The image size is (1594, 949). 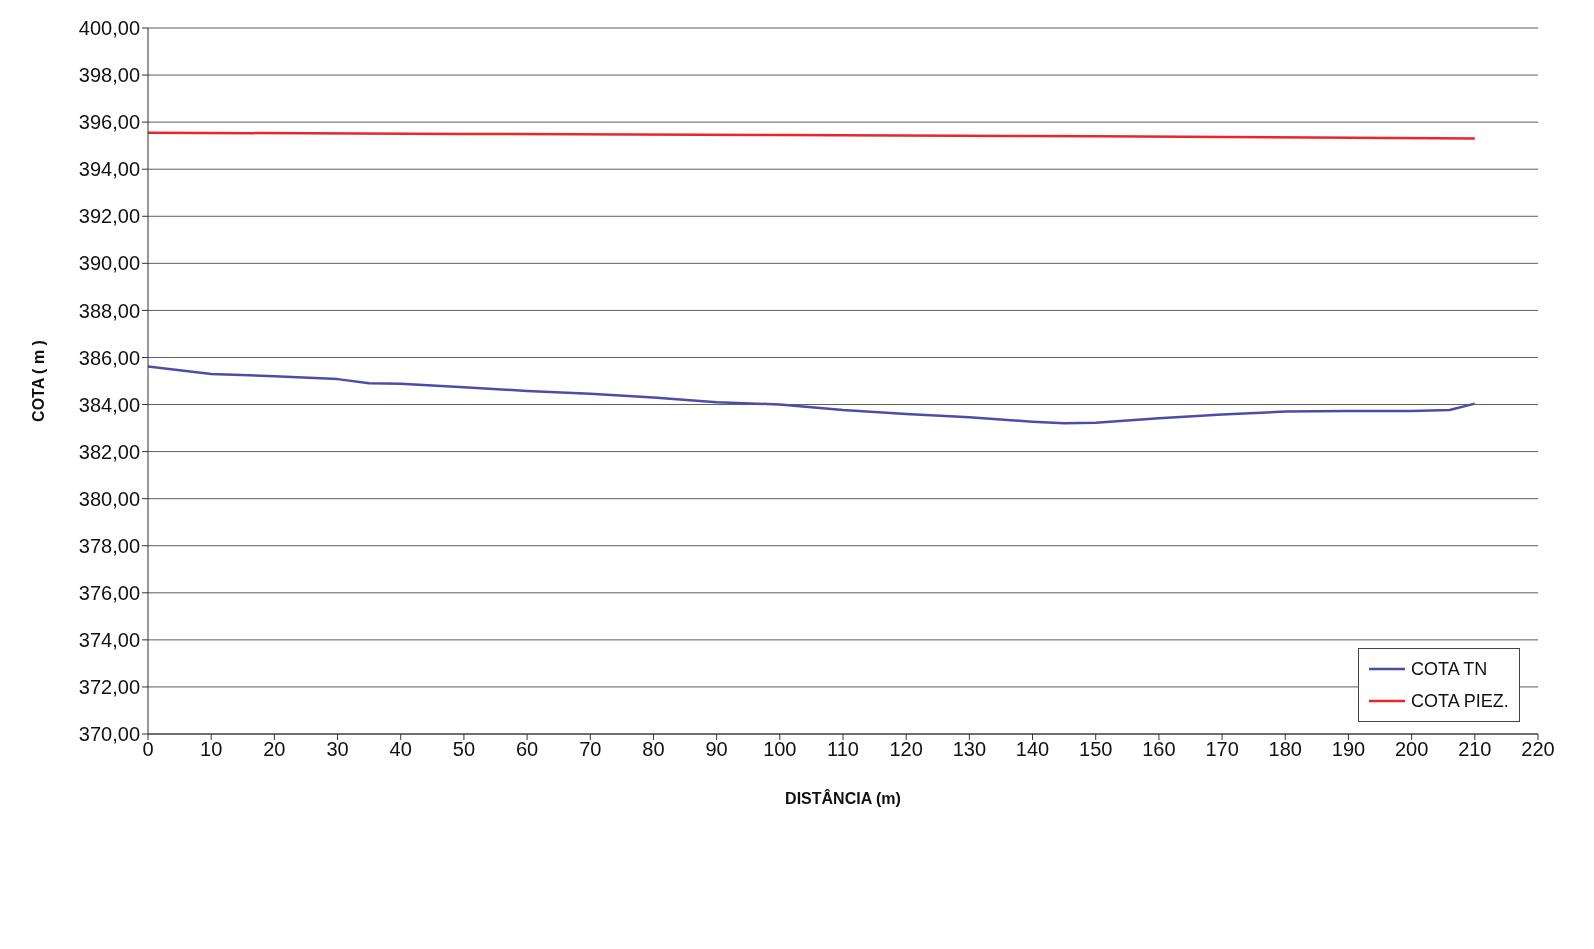 I want to click on y-tick-label: 392,00, so click(x=109, y=216).